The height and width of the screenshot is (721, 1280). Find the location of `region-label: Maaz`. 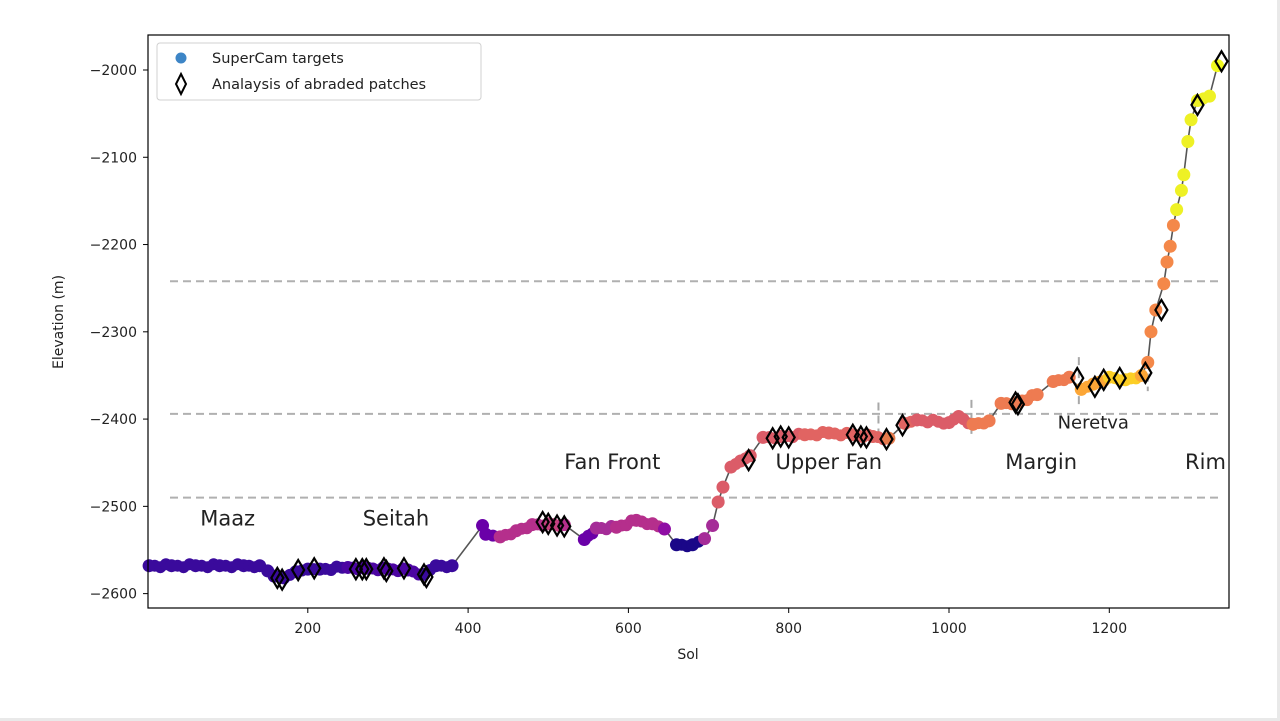

region-label: Maaz is located at coordinates (227, 519).